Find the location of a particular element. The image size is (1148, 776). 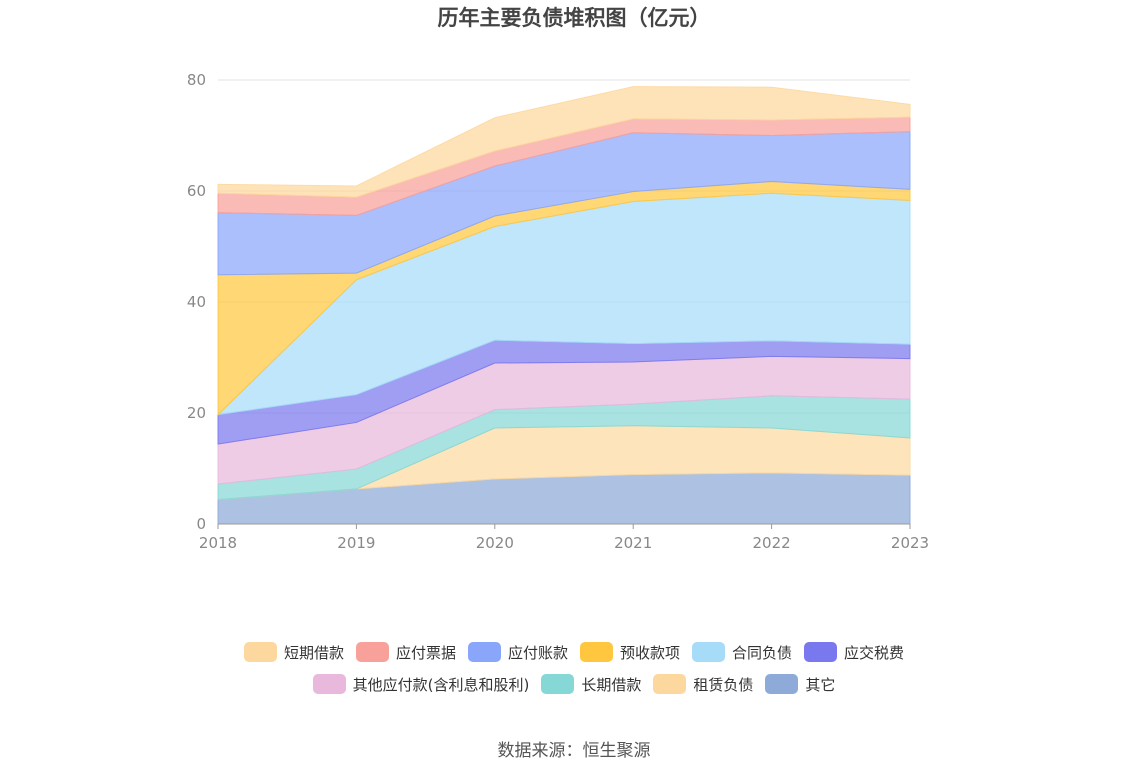

legend-row: 其他应付款(含利息和股利) 长期借款 租赁负债 其它 is located at coordinates (574, 684).